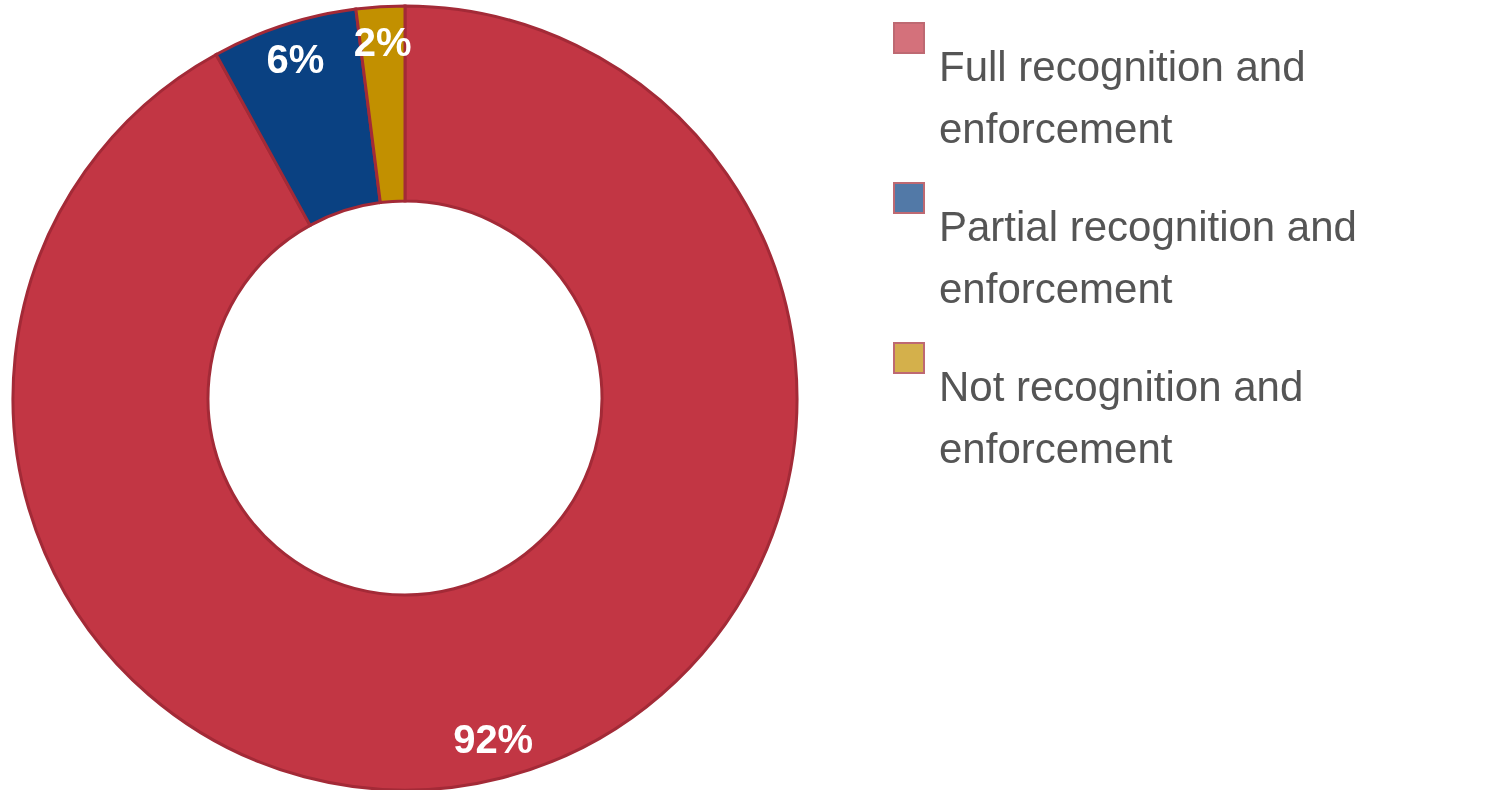 This screenshot has height=790, width=1499. What do you see at coordinates (1148, 257) in the screenshot?
I see `legend-label: Partial recognition and enforcement` at bounding box center [1148, 257].